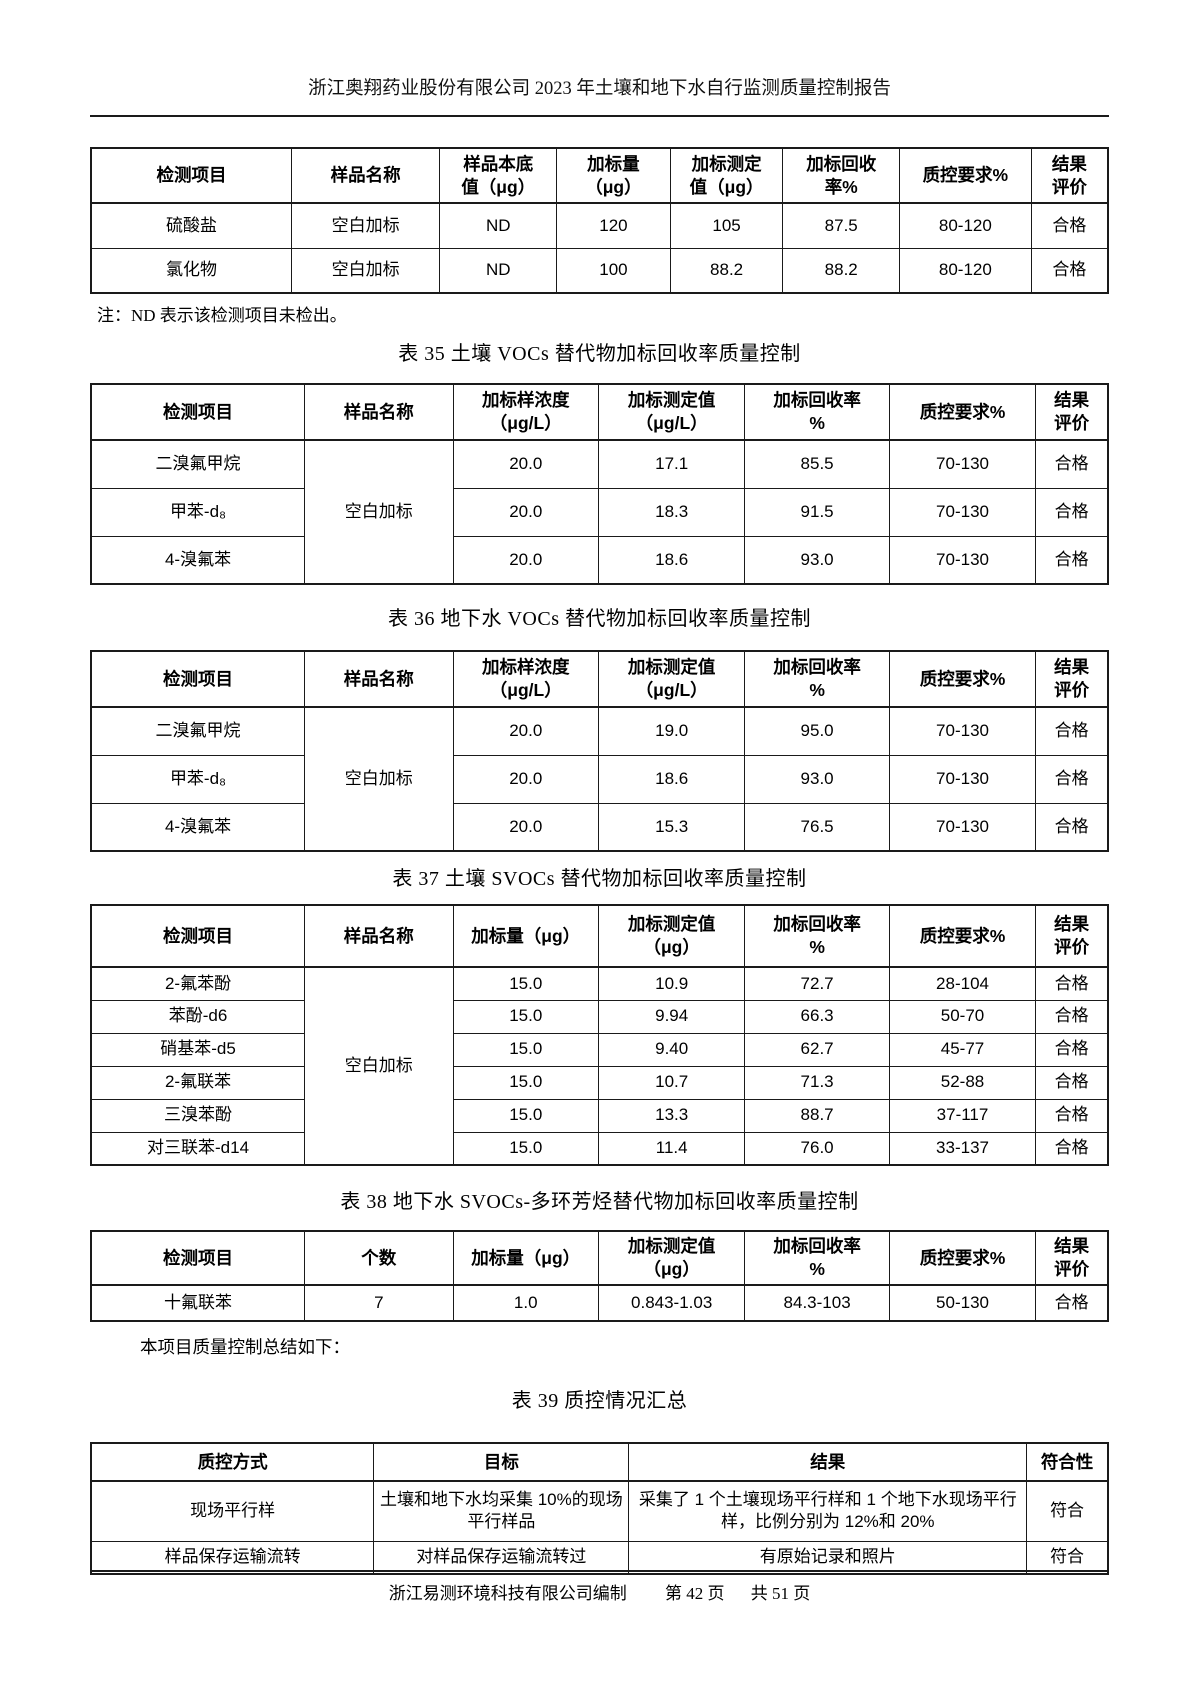 This screenshot has width=1199, height=1696. What do you see at coordinates (817, 936) in the screenshot?
I see `column-header: 加标回收率 %` at bounding box center [817, 936].